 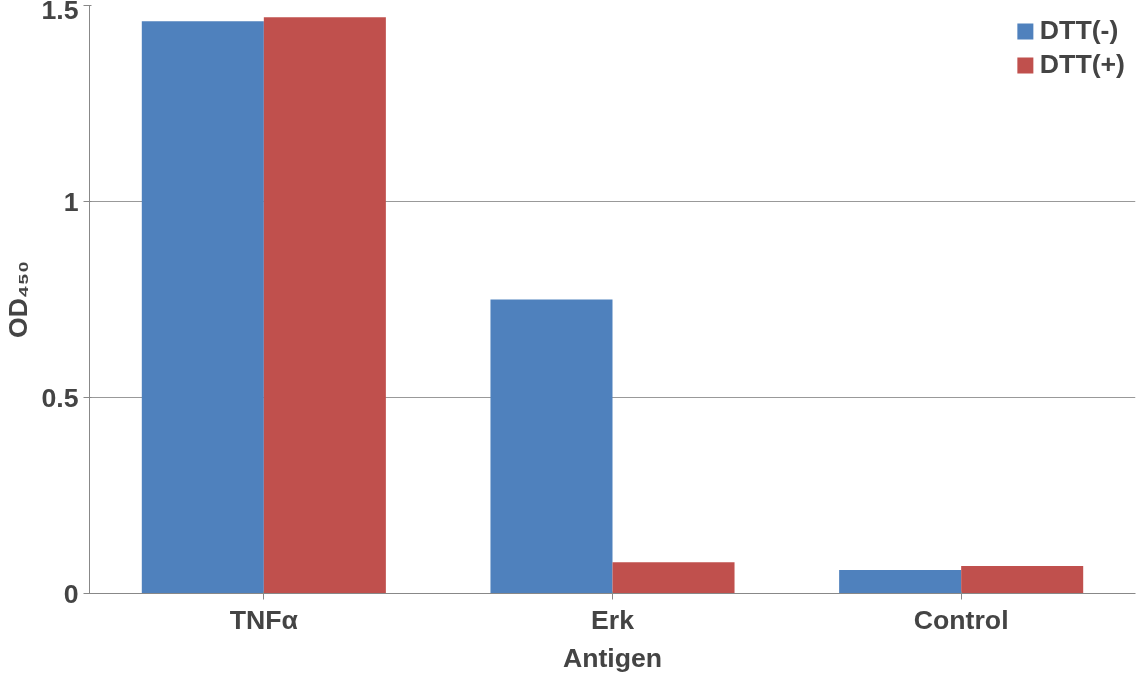 I want to click on y-tick-label: 1.5, so click(x=60, y=12).